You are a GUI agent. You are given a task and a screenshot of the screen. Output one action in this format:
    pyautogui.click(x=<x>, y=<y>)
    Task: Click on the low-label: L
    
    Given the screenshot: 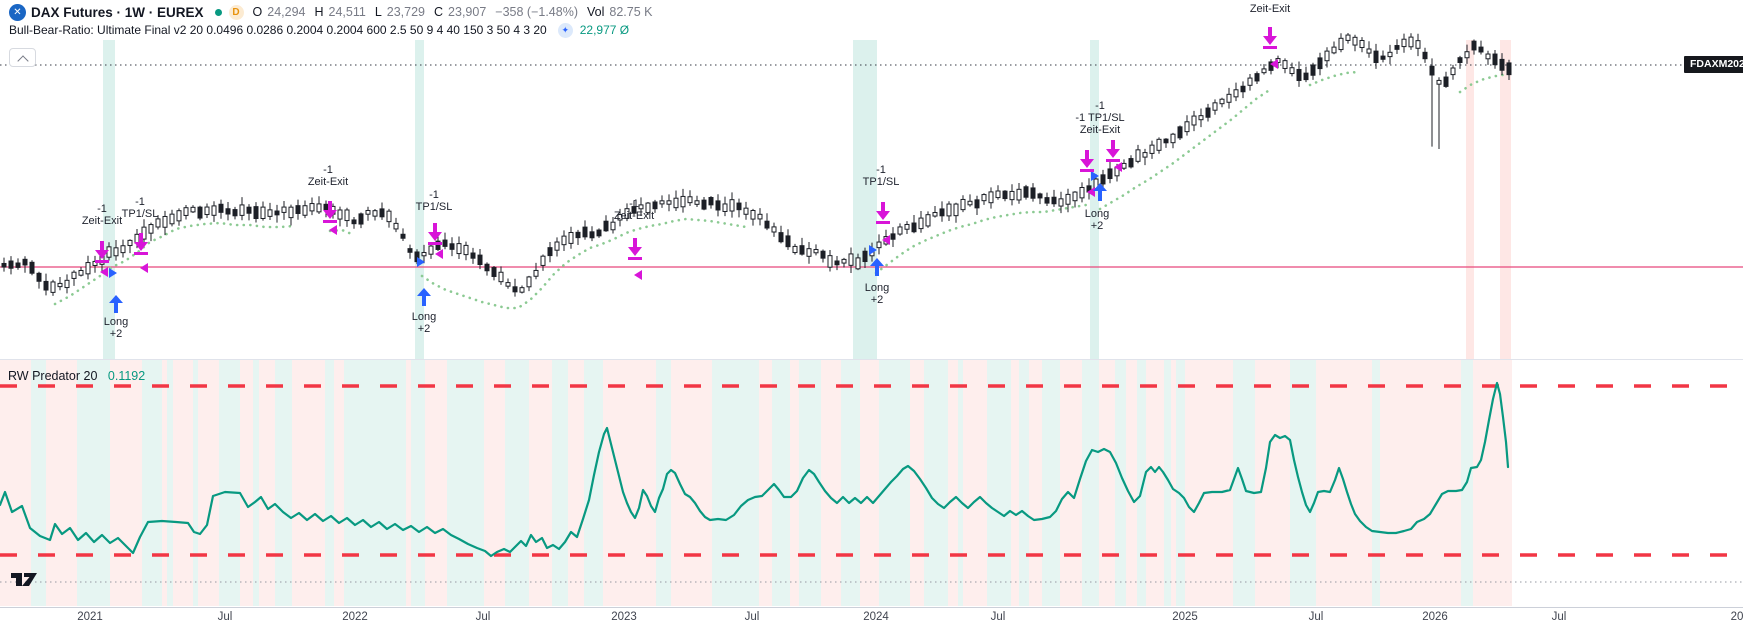 What is the action you would take?
    pyautogui.click(x=378, y=12)
    